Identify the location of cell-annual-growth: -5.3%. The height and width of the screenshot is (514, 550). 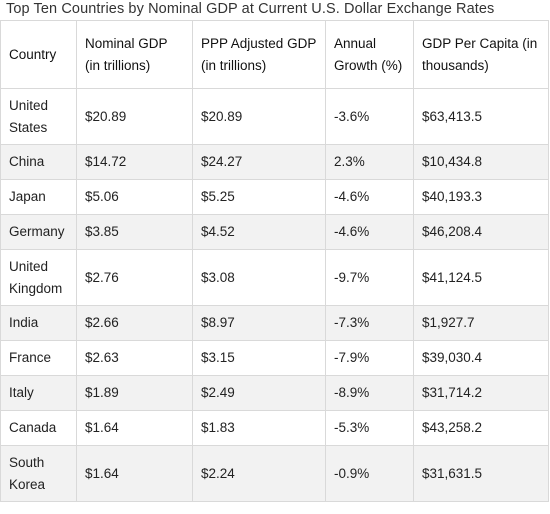
(369, 428).